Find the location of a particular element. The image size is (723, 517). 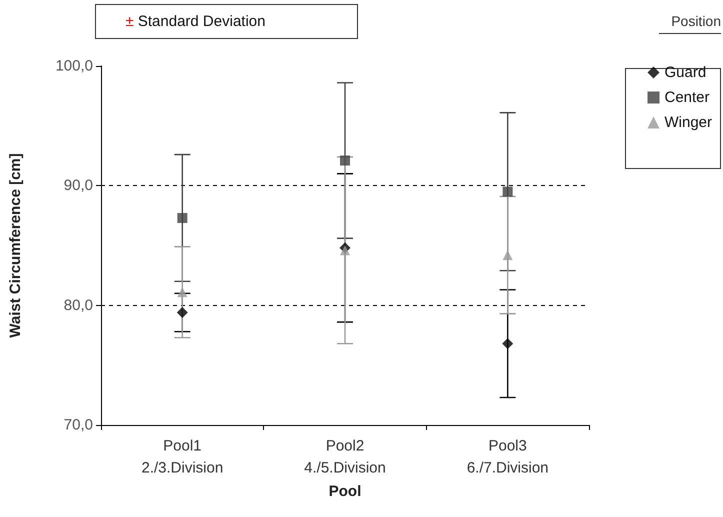

x-tick-label: Pool2 4./5.Division is located at coordinates (345, 457).